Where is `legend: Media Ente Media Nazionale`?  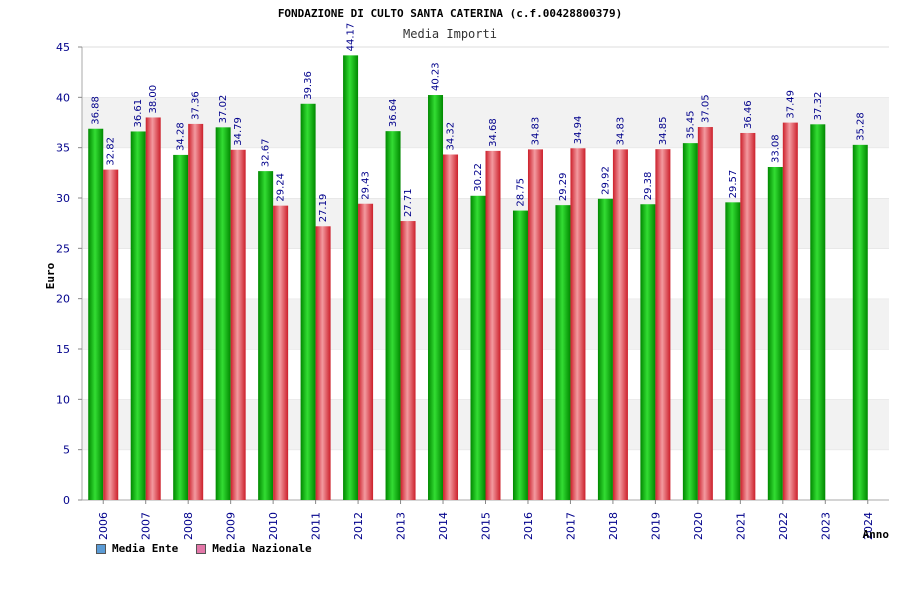 legend: Media Ente Media Nazionale is located at coordinates (204, 548).